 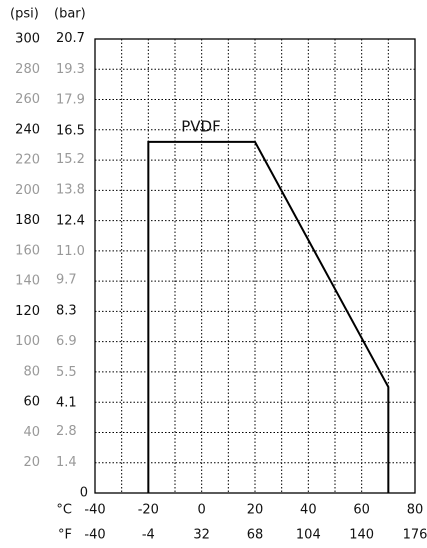 I want to click on y2-tick-label: 0, so click(x=84, y=493).